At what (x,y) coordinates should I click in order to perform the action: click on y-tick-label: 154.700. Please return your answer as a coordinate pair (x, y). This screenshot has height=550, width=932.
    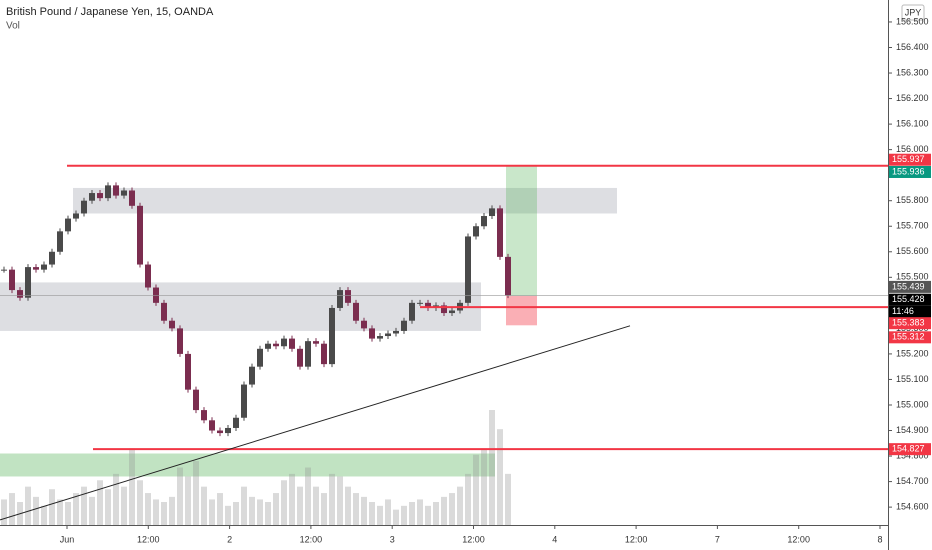
    Looking at the image, I should click on (912, 481).